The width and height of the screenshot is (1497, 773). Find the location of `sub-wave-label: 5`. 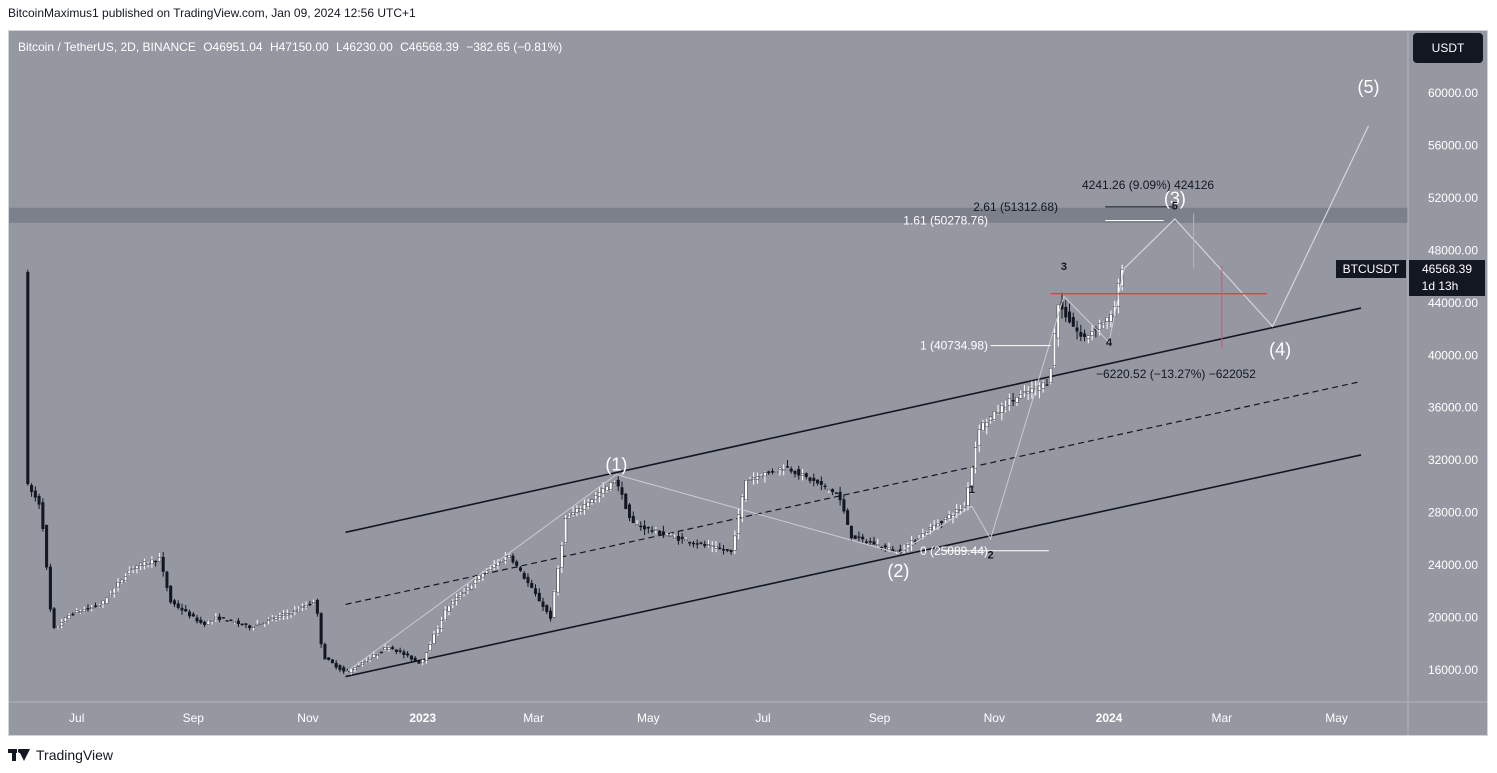

sub-wave-label: 5 is located at coordinates (1175, 207).